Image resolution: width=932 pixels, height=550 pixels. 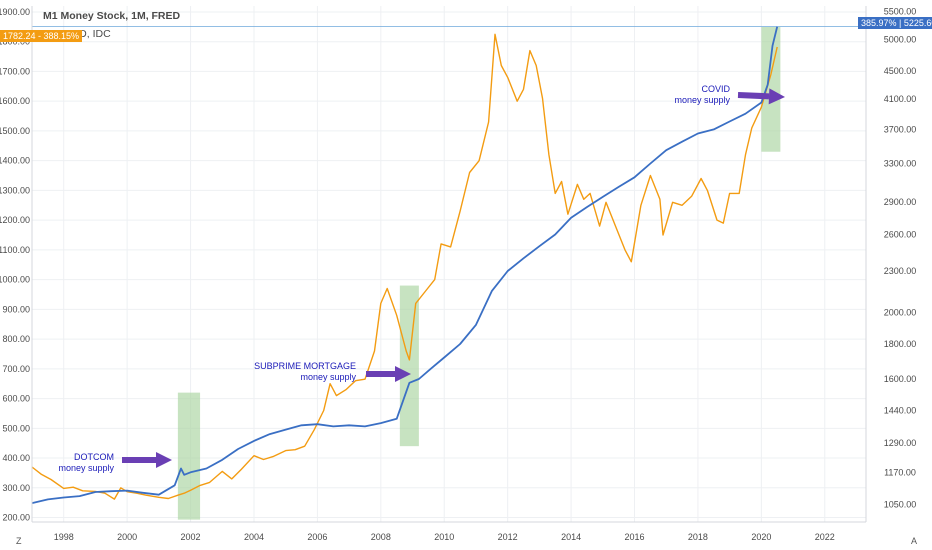 What do you see at coordinates (761, 537) in the screenshot?
I see `x-tick-label: 2020` at bounding box center [761, 537].